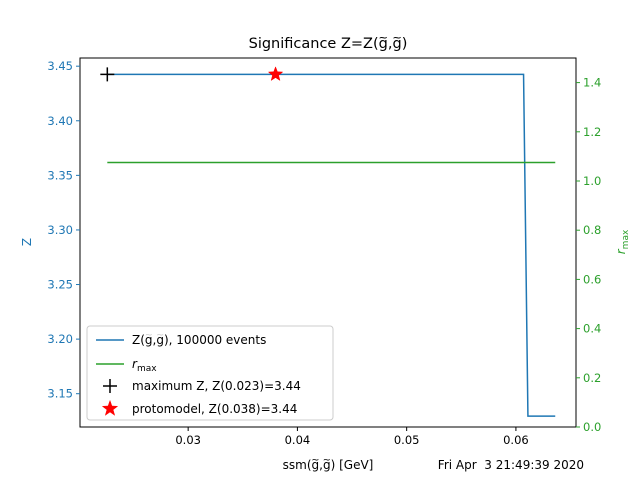  I want to click on timestamp: Fri Apr 3 21:49:39 2020, so click(511, 465).